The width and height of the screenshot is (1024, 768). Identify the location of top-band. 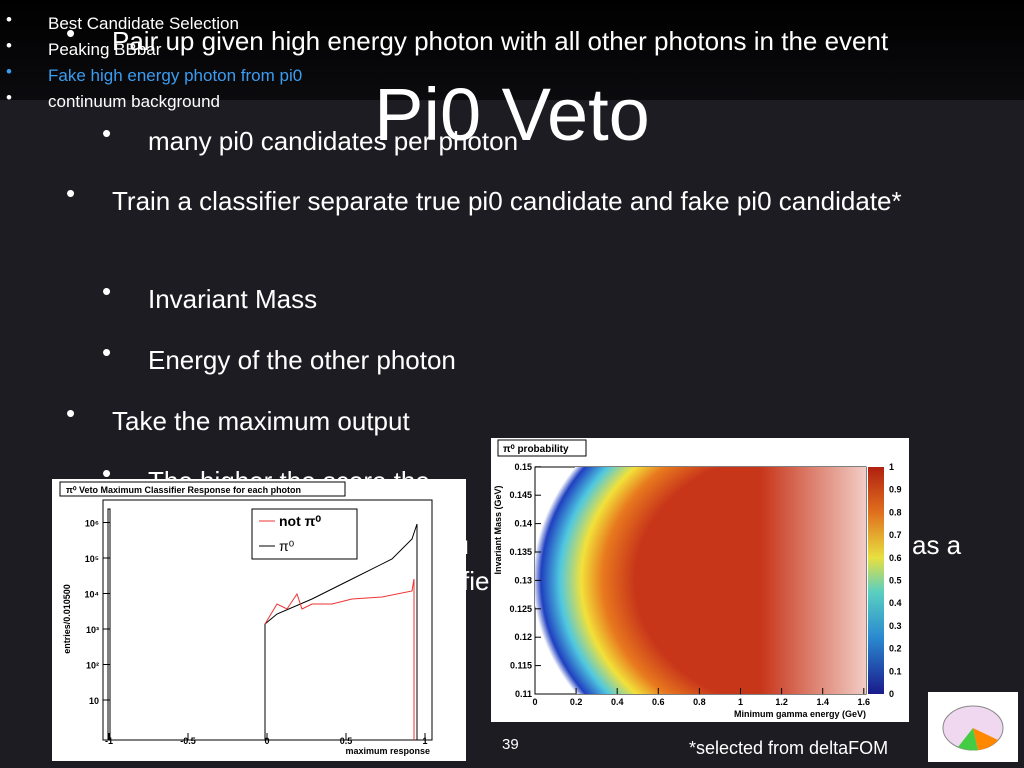
(512, 50).